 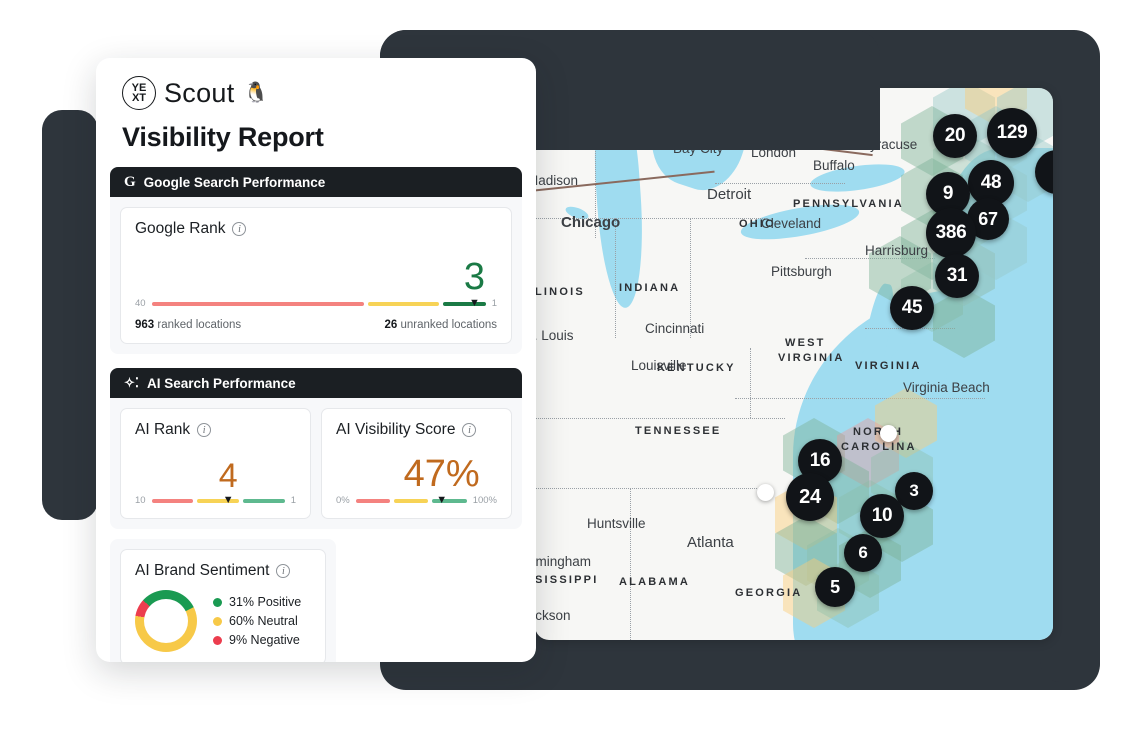 I want to click on metric-card-google-rank: Google Rank i 3 ▼ 40 1 963, so click(x=316, y=275).